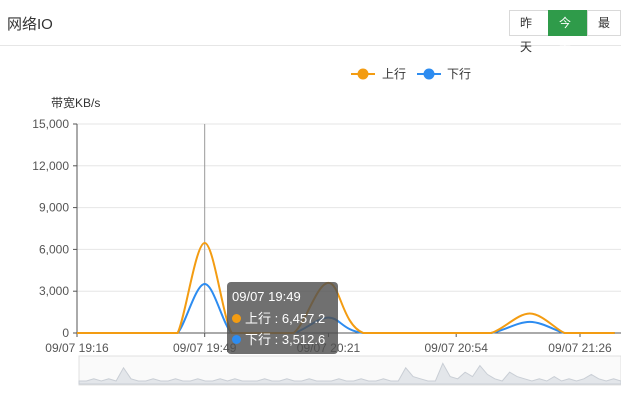  What do you see at coordinates (205, 348) in the screenshot?
I see `x-tick-label: 09/07 19:49` at bounding box center [205, 348].